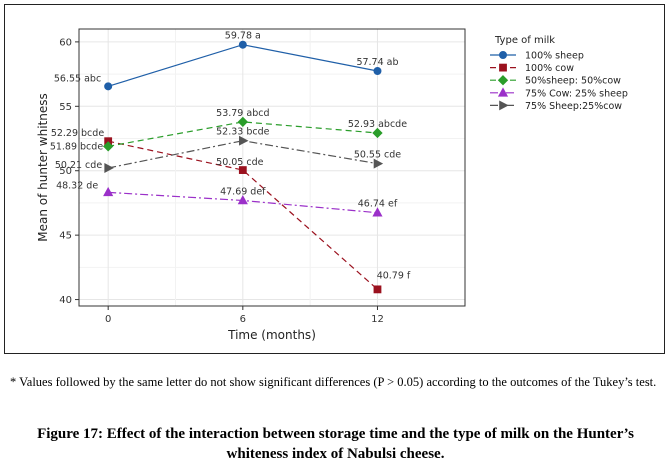  Describe the element at coordinates (524, 40) in the screenshot. I see `legend-title: Type of milk` at that location.